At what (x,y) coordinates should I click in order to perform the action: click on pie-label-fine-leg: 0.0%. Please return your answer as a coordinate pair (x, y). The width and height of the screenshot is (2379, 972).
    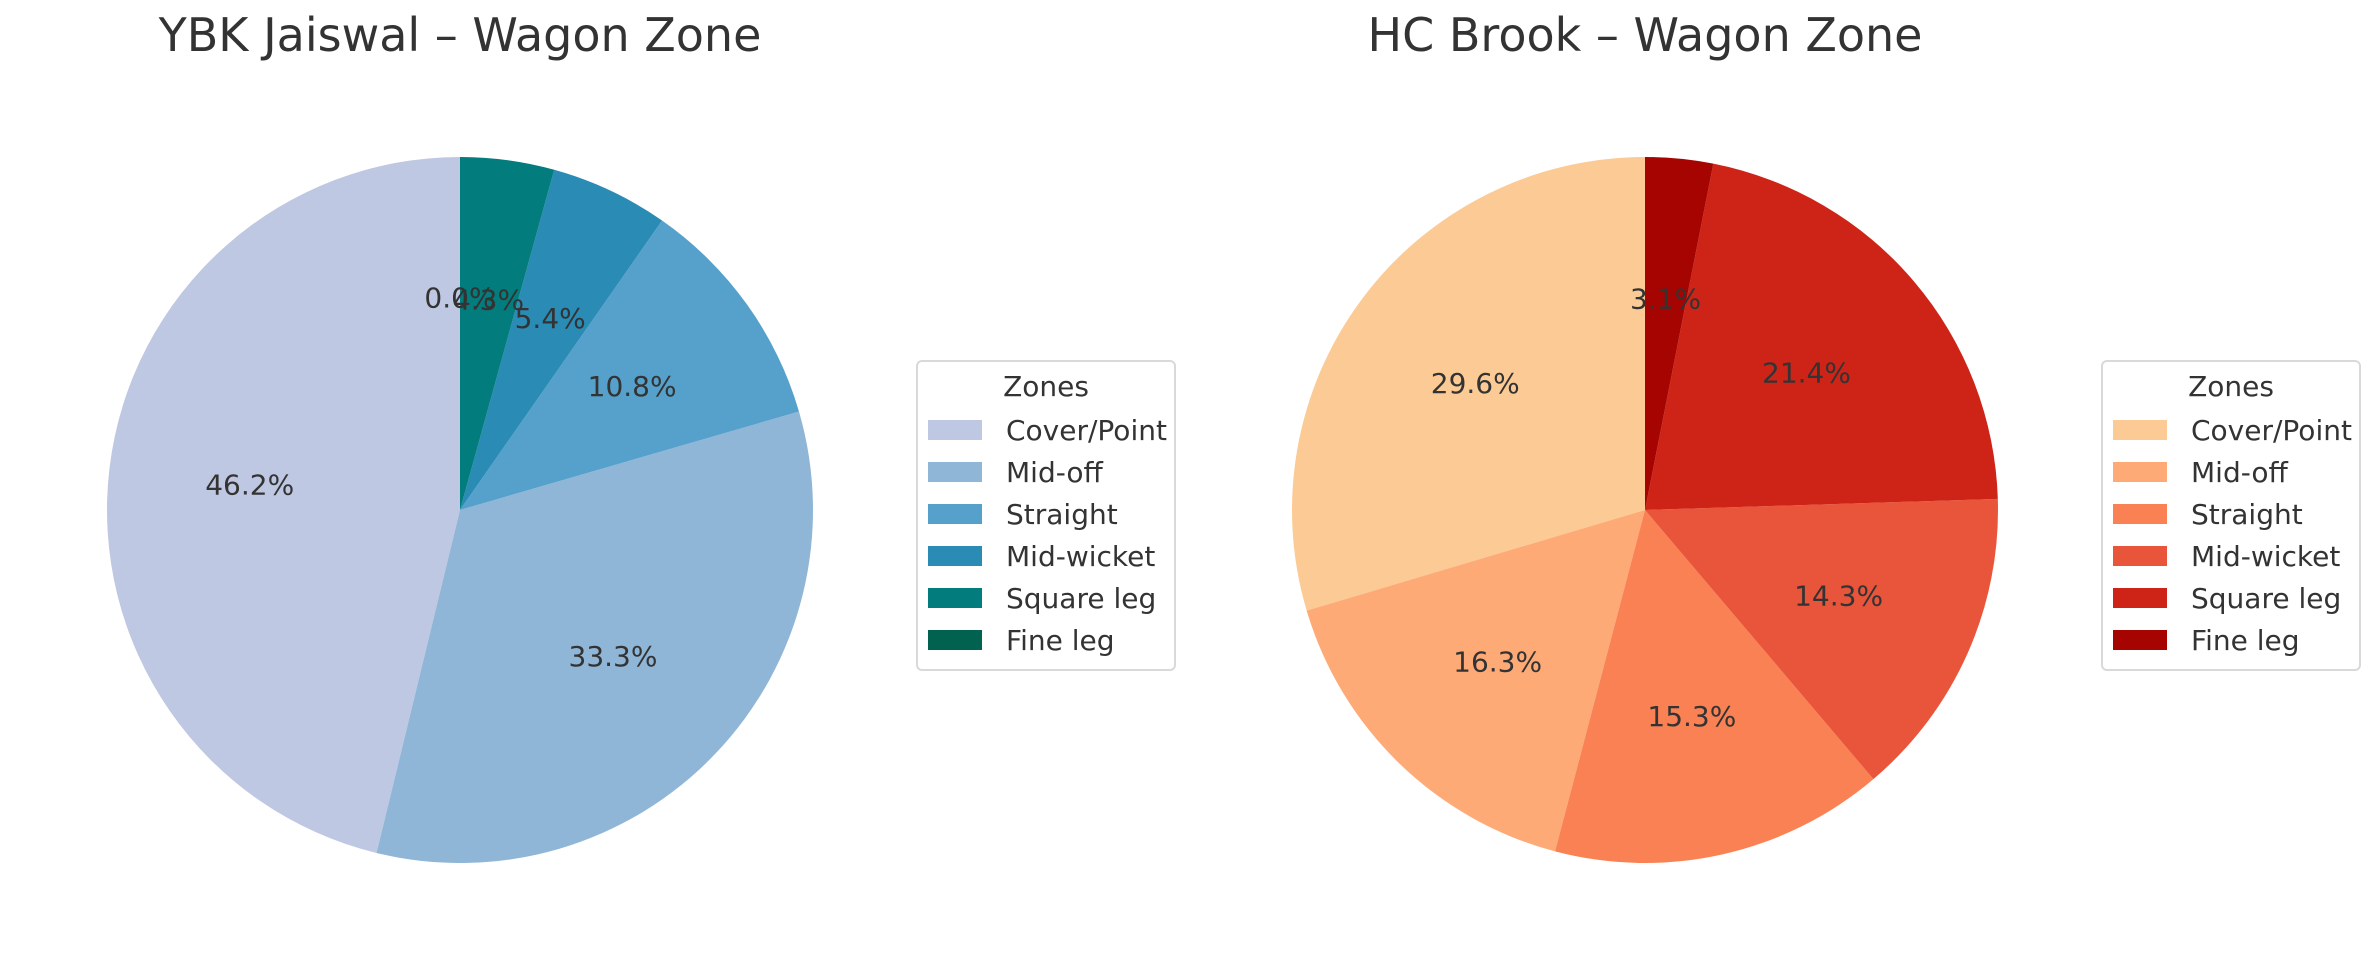
    Looking at the image, I should click on (459, 298).